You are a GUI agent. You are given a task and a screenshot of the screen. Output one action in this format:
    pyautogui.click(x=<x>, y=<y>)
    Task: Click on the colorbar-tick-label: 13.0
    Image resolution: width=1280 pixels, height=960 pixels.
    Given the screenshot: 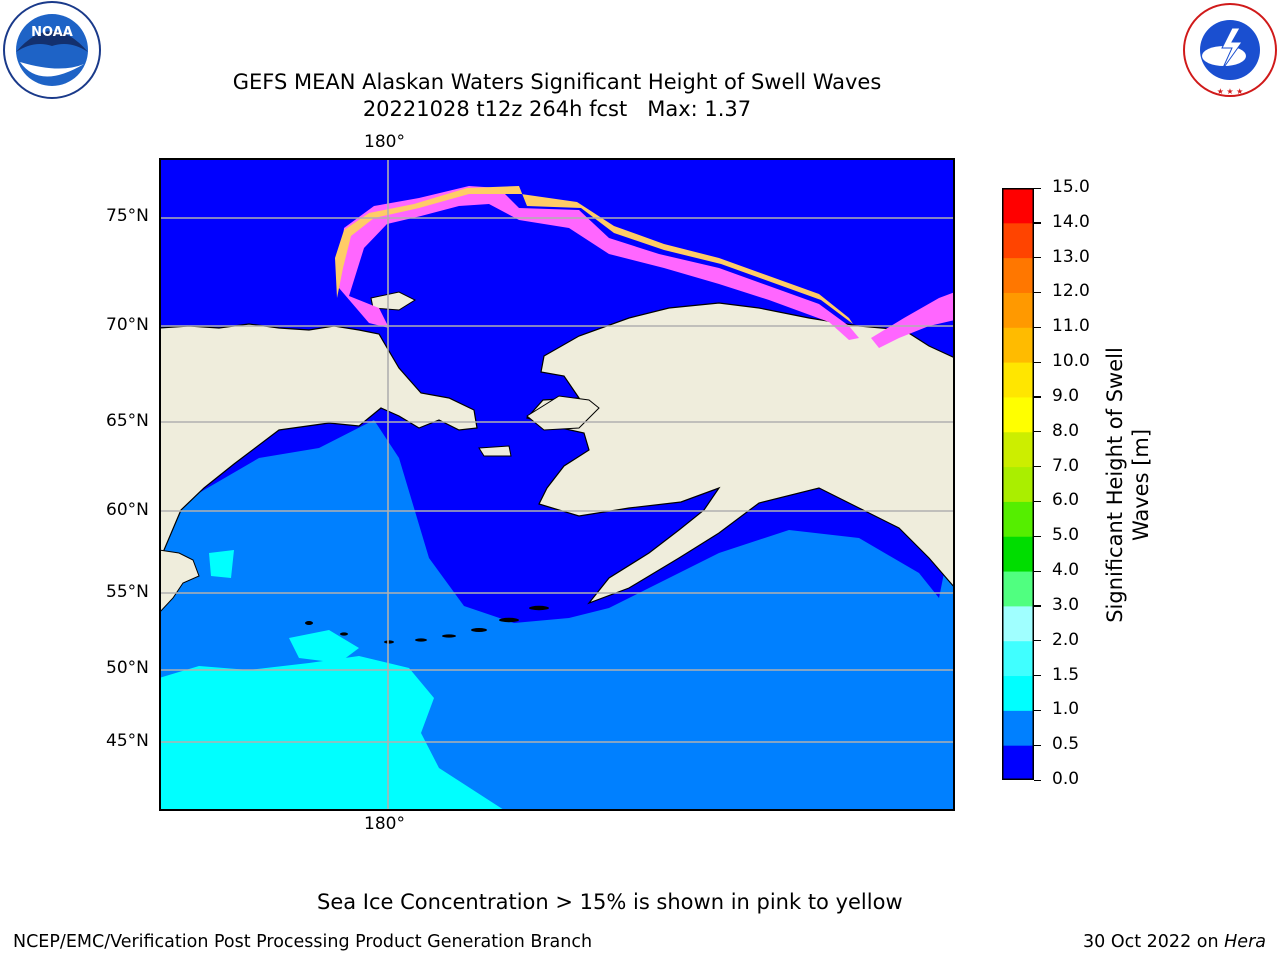 What is the action you would take?
    pyautogui.click(x=1071, y=256)
    